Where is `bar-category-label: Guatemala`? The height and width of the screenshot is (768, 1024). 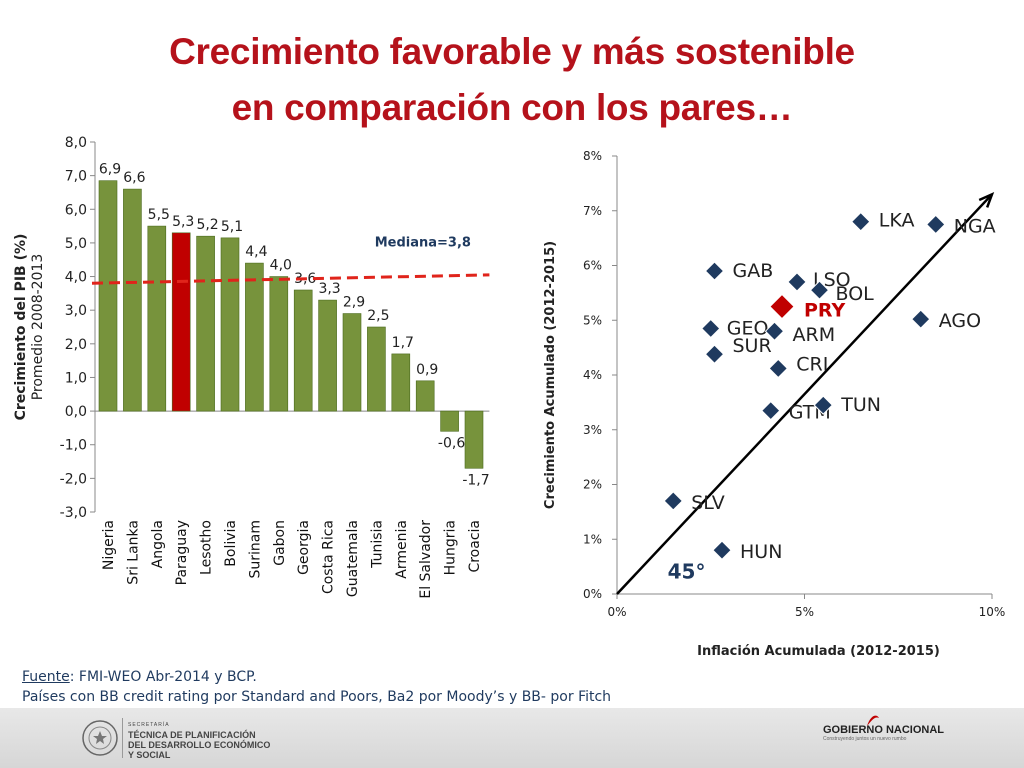
bar-category-label: Guatemala is located at coordinates (353, 558).